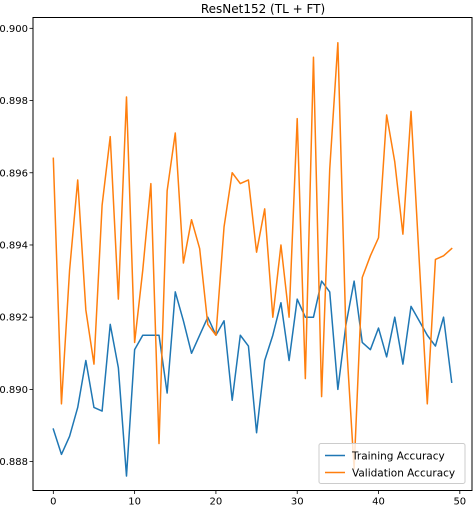 The height and width of the screenshot is (508, 474). I want to click on x-tick-label: 0, so click(53, 502).